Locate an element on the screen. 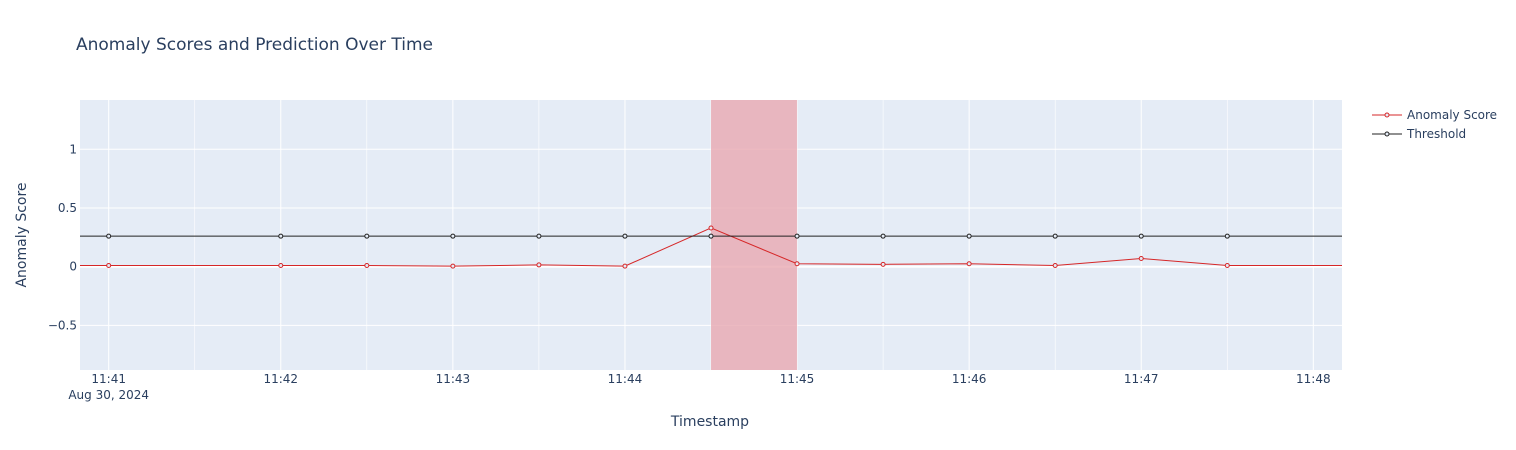 The image size is (1516, 450). series-layer is located at coordinates (711, 247).